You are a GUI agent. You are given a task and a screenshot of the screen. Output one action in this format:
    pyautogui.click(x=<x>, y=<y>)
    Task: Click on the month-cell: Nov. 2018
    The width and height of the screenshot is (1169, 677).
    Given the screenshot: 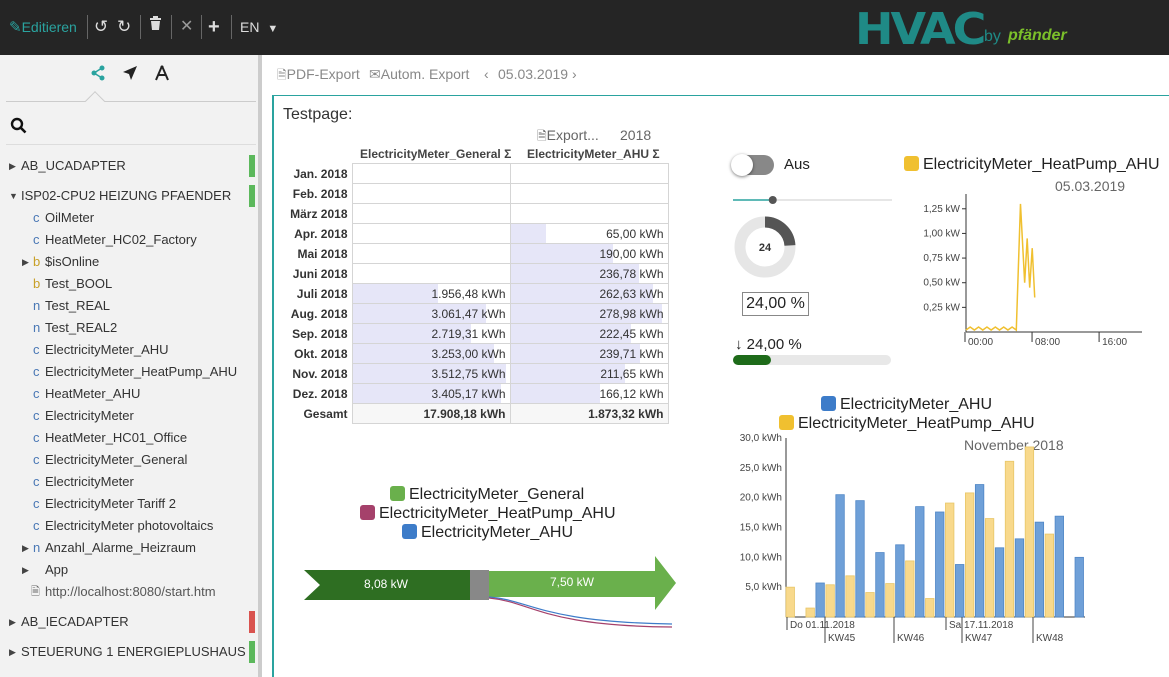 What is the action you would take?
    pyautogui.click(x=320, y=373)
    